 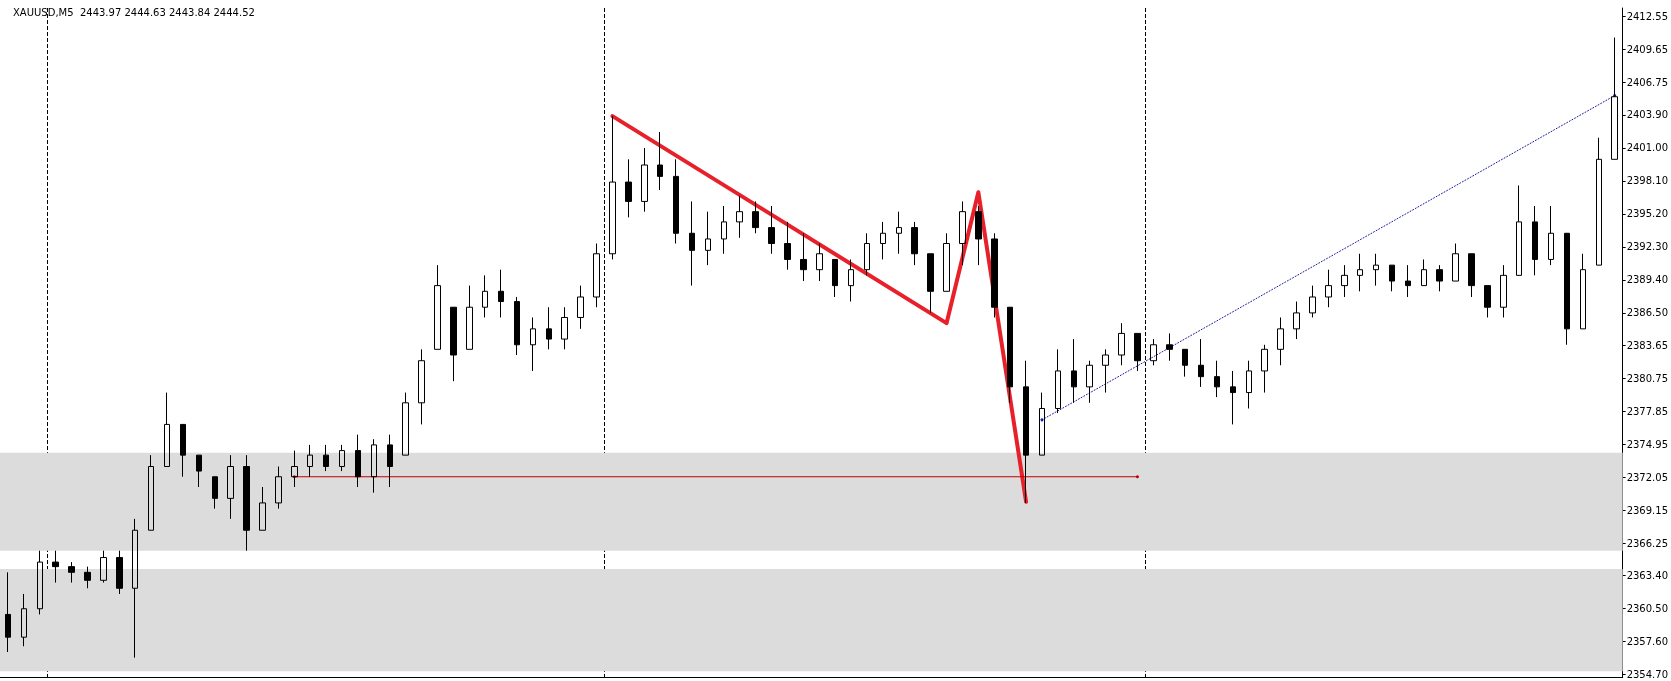 I want to click on y-tick-label: 2383.65, so click(x=1647, y=345).